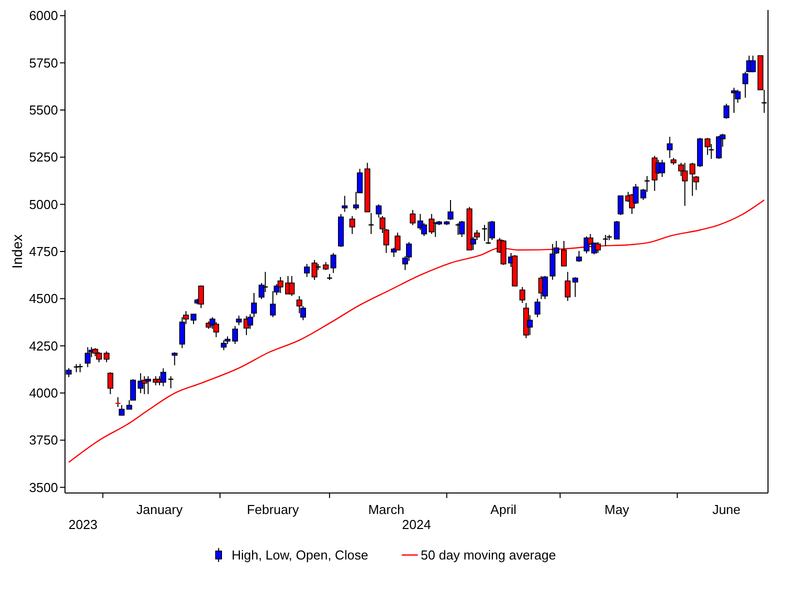 The image size is (800, 600). Describe the element at coordinates (273, 509) in the screenshot. I see `x-tick-label: February` at that location.